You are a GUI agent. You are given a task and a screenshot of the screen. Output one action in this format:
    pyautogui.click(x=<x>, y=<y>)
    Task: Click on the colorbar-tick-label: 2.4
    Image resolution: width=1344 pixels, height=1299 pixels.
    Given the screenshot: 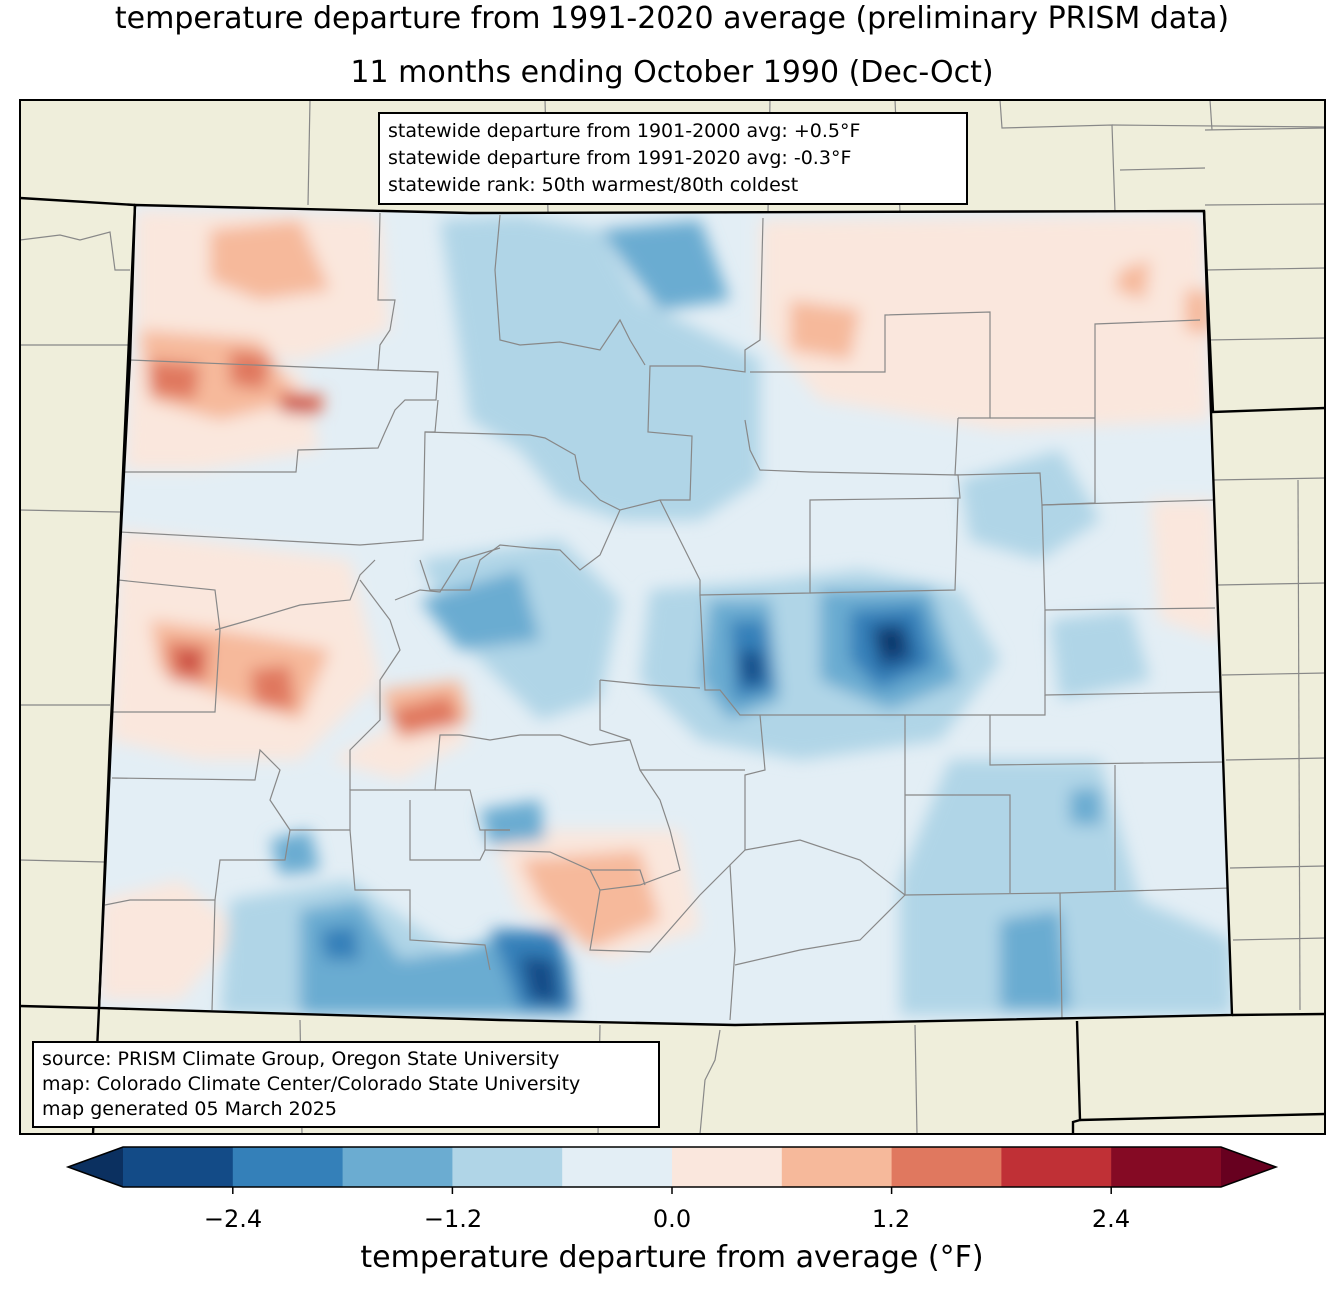 What is the action you would take?
    pyautogui.click(x=1111, y=1219)
    